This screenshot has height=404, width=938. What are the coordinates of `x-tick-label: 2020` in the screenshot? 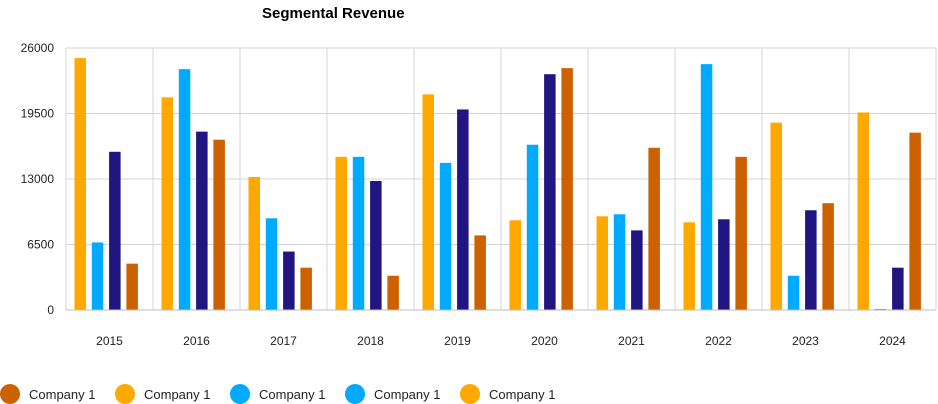 It's located at (544, 341).